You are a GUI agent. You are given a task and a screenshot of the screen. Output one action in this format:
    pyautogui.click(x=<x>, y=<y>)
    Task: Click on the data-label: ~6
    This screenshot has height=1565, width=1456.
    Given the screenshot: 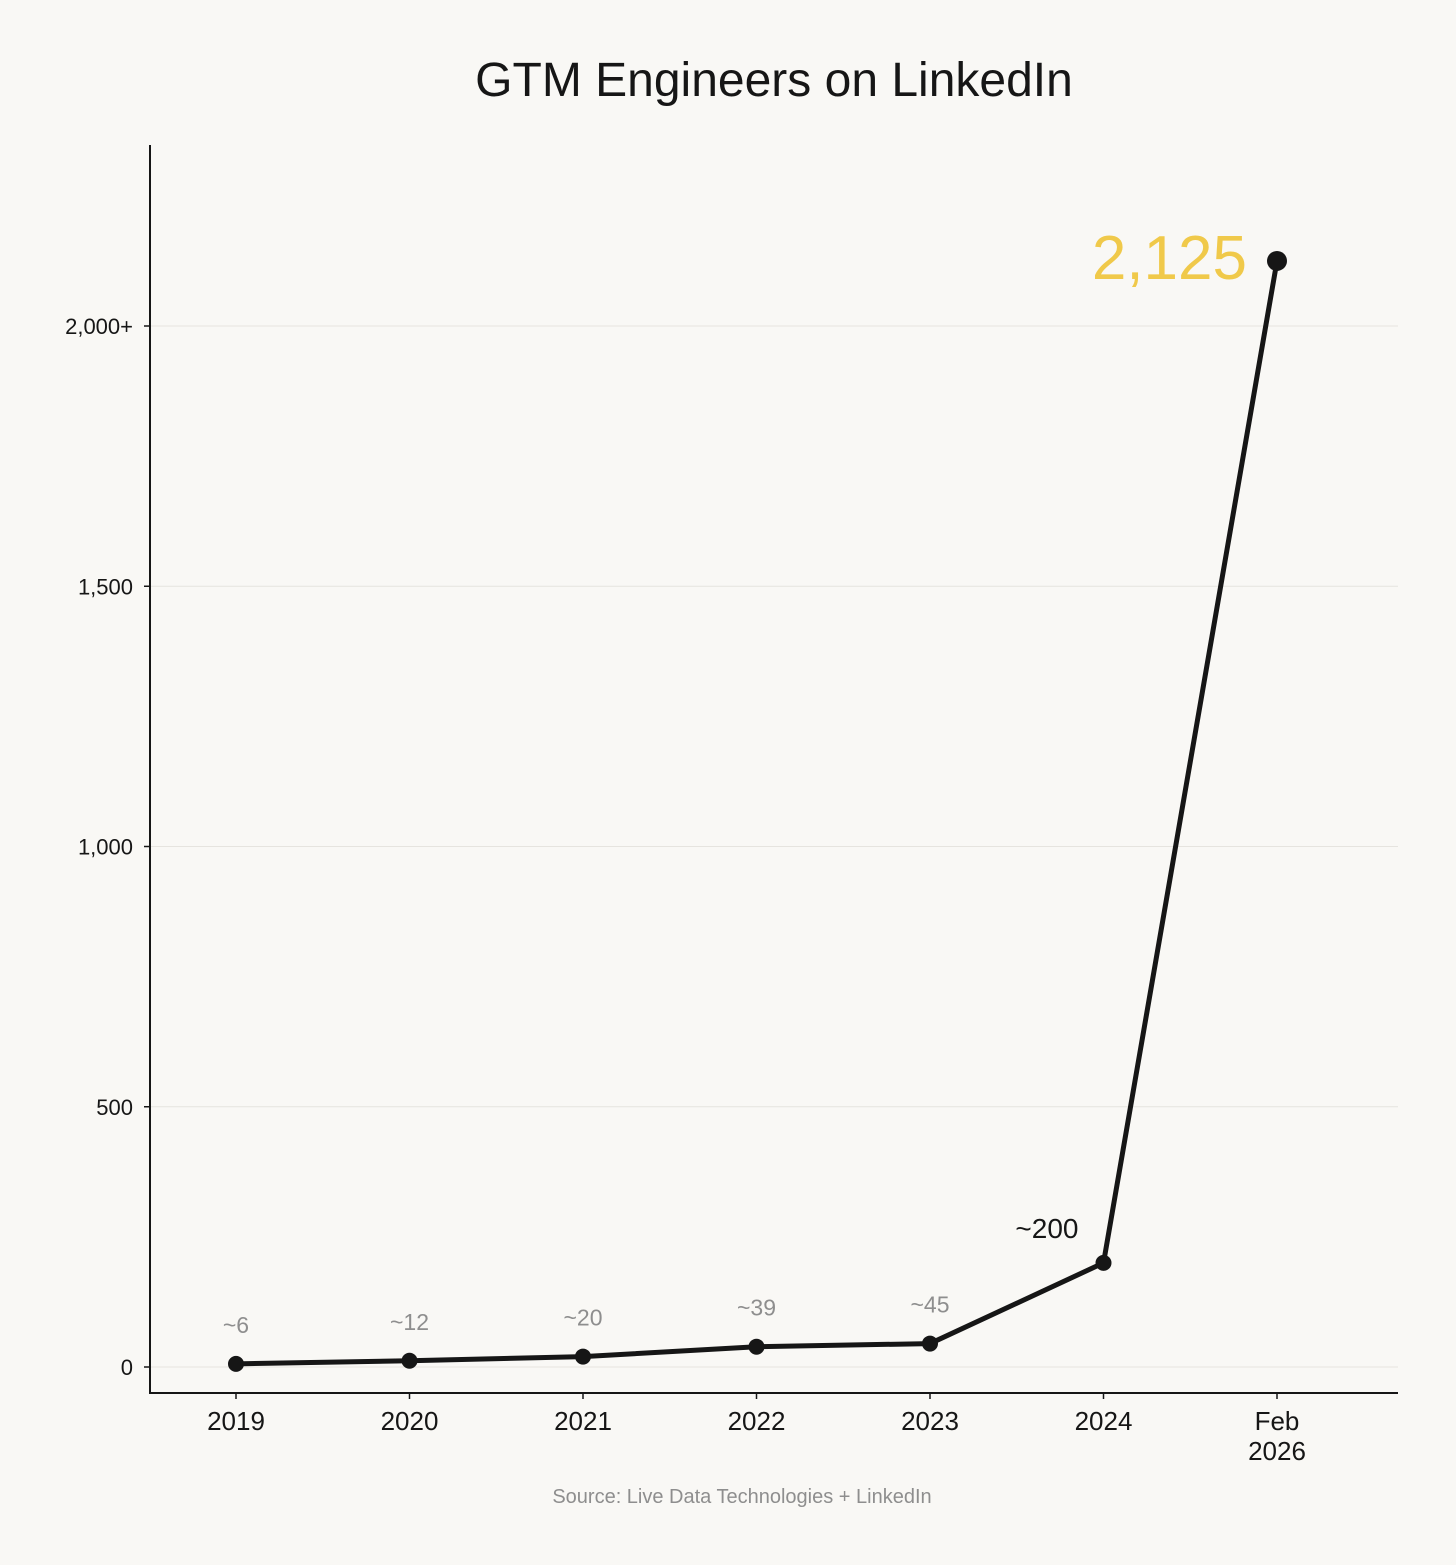 What is the action you would take?
    pyautogui.click(x=236, y=1325)
    